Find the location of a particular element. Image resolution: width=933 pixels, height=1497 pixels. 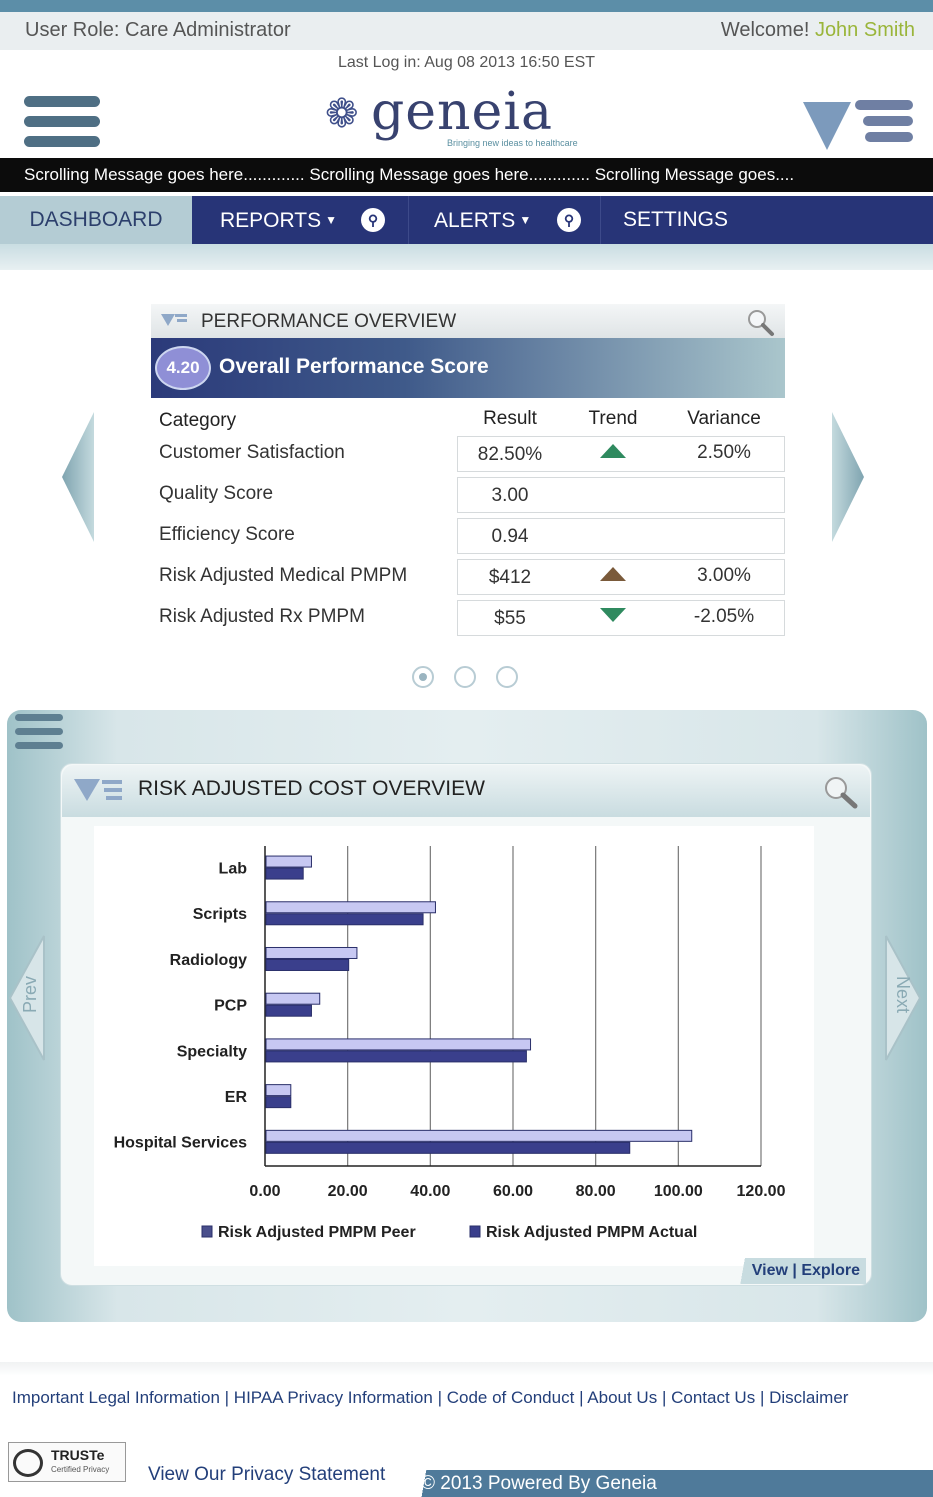

flower-icon: ❁ is located at coordinates (342, 114).